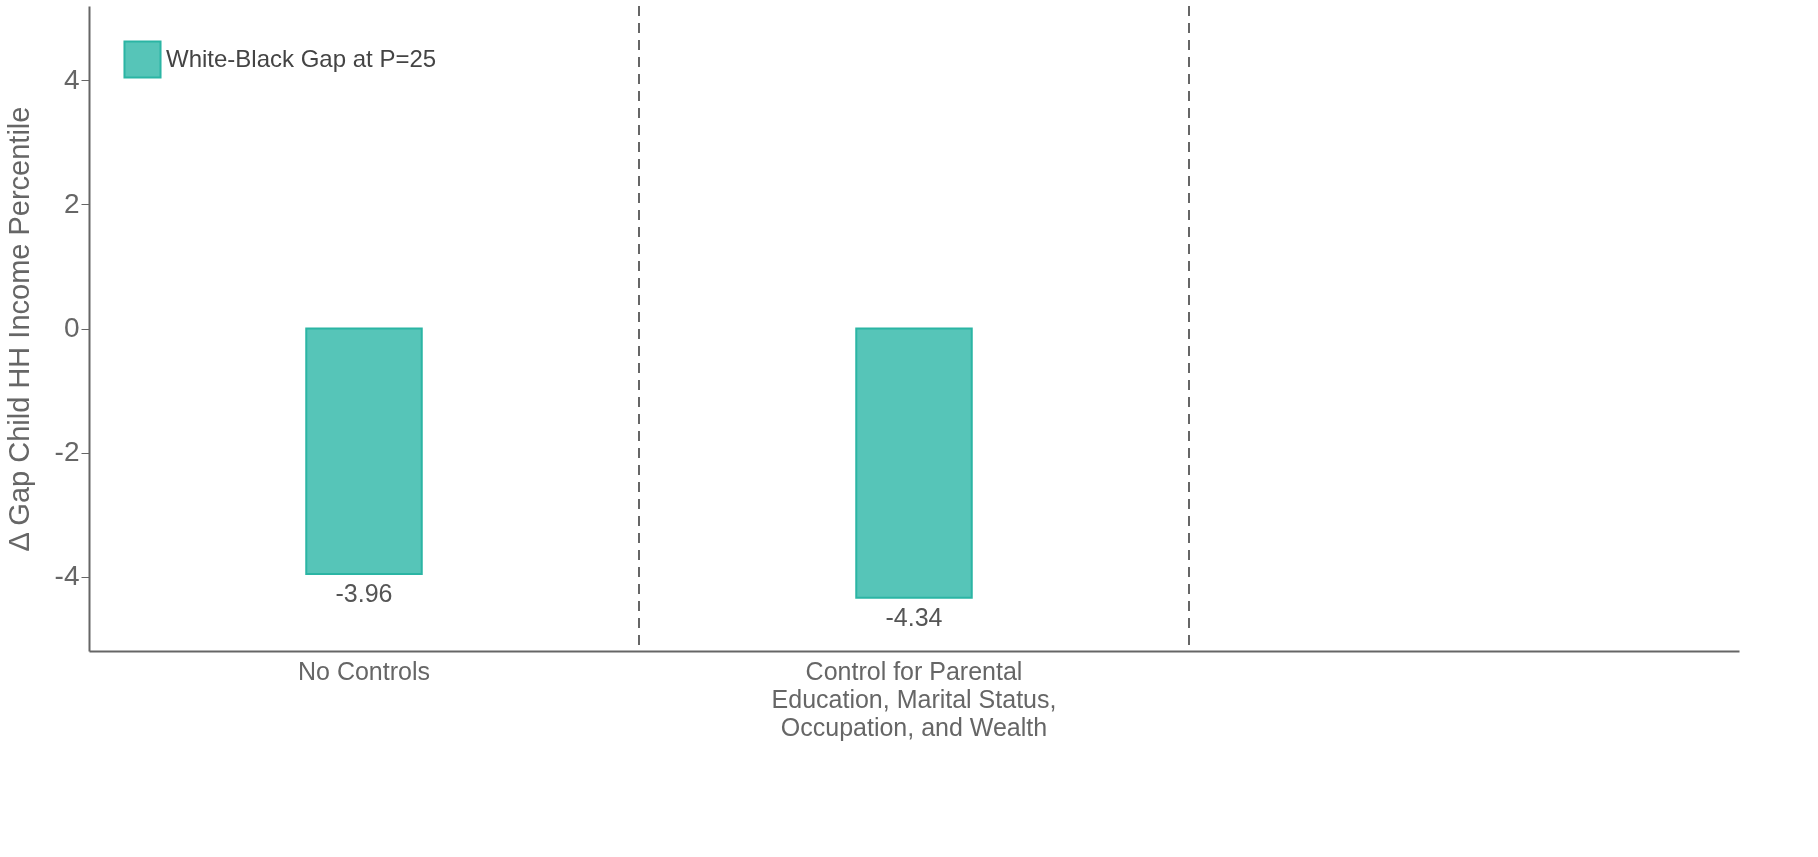 The width and height of the screenshot is (1818, 857). Describe the element at coordinates (67, 452) in the screenshot. I see `y-tick-label: -2` at that location.